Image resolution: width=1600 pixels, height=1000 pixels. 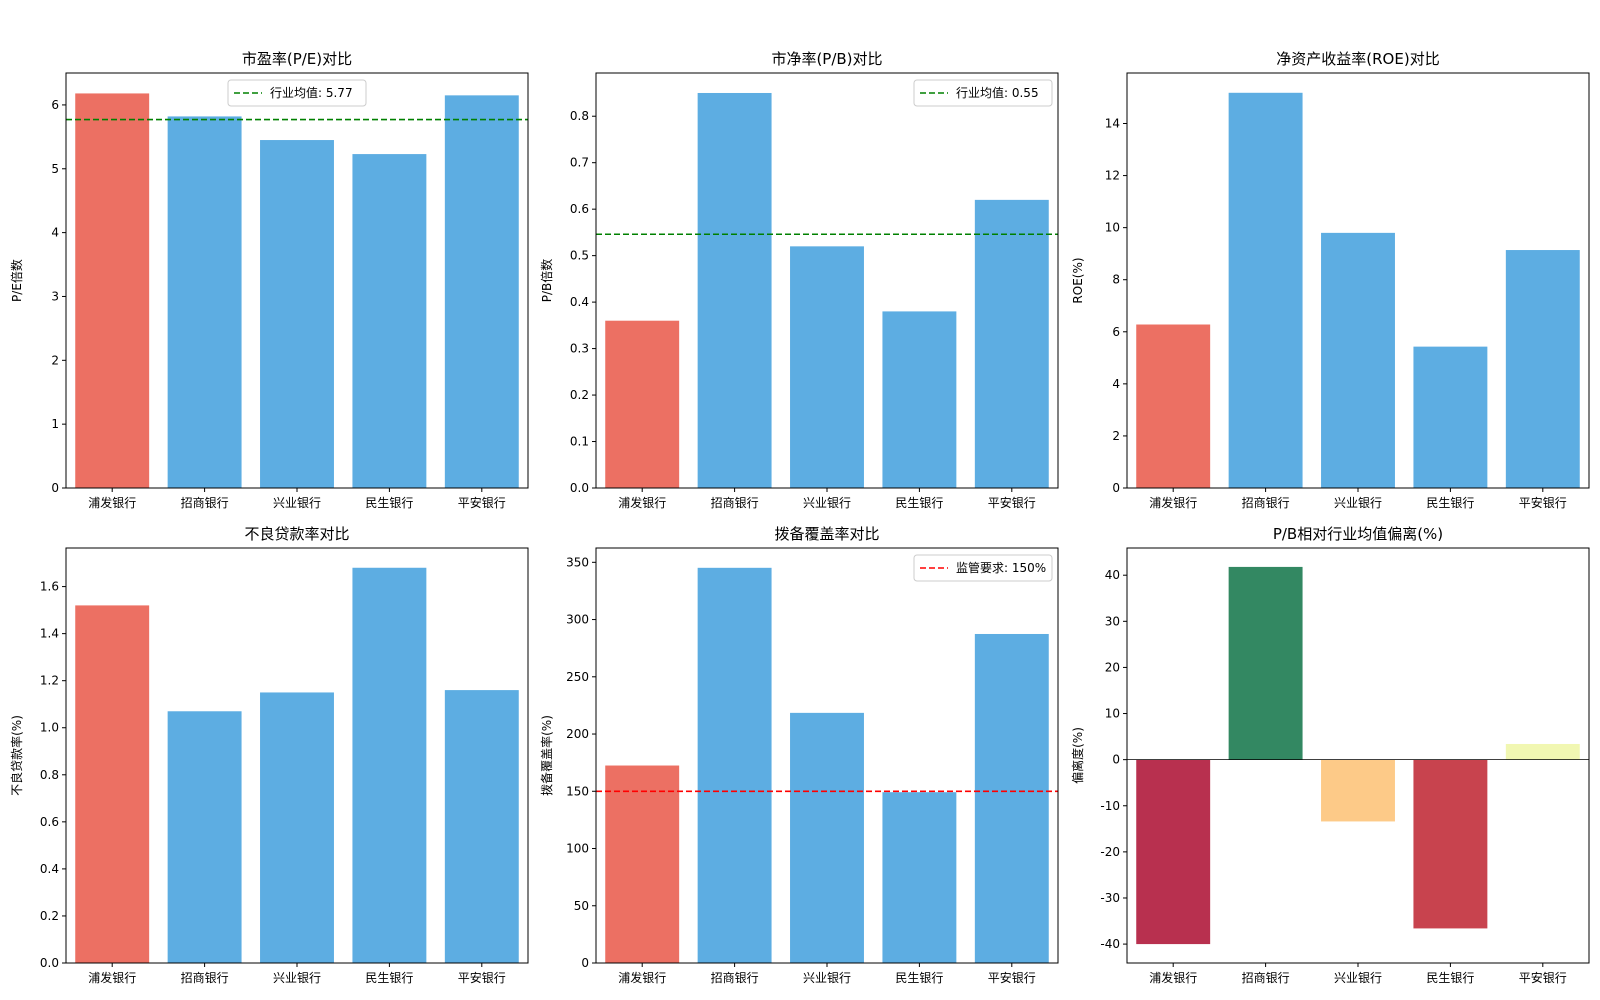 What do you see at coordinates (296, 534) in the screenshot?
I see `chart-title: 不良贷款率对比` at bounding box center [296, 534].